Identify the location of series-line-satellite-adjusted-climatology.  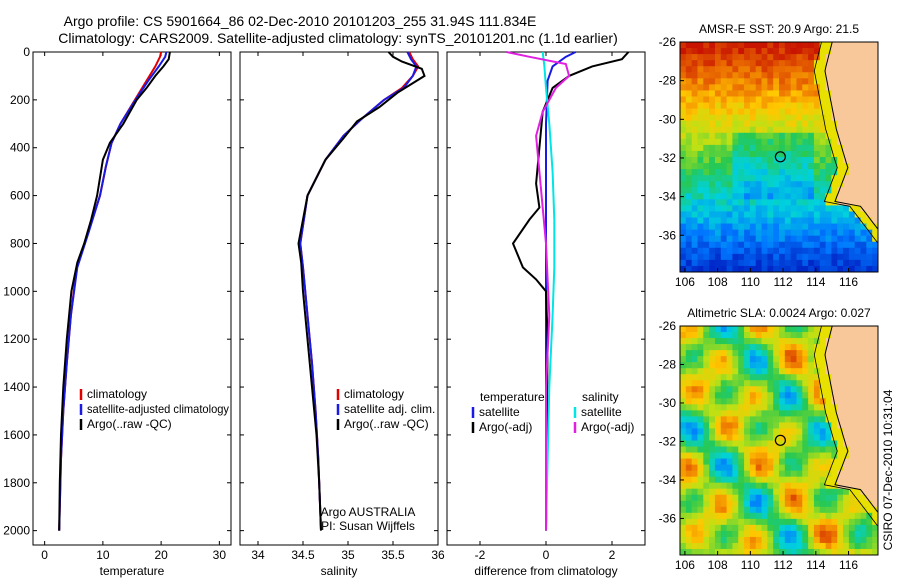
(113, 291).